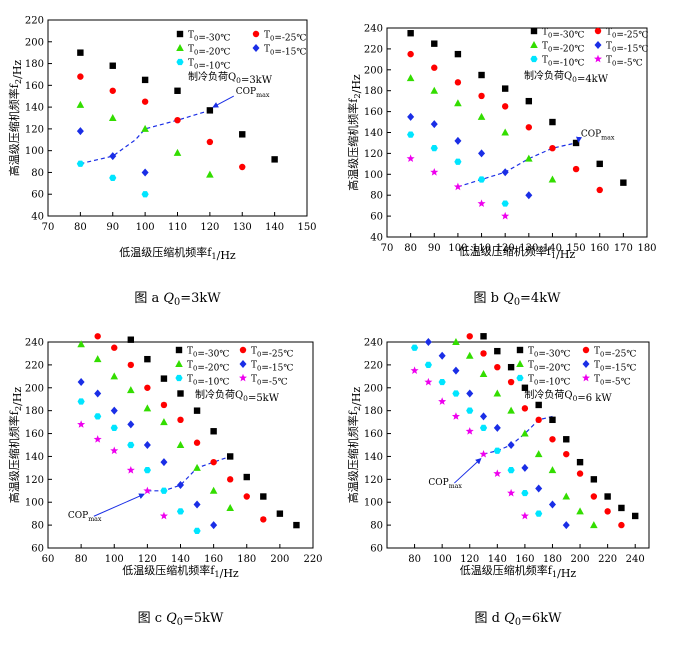  What do you see at coordinates (48, 559) in the screenshot?
I see `x-tick-label: 60` at bounding box center [48, 559].